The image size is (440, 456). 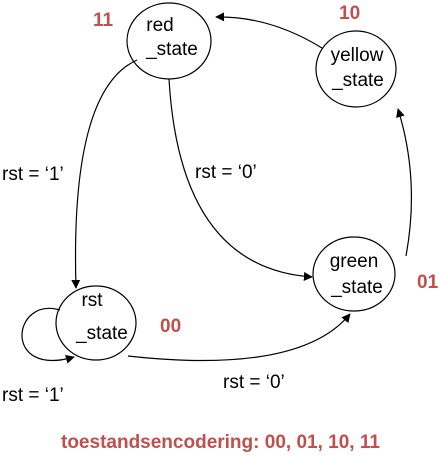 What do you see at coordinates (92, 300) in the screenshot?
I see `rst-state-label-line1: rst` at bounding box center [92, 300].